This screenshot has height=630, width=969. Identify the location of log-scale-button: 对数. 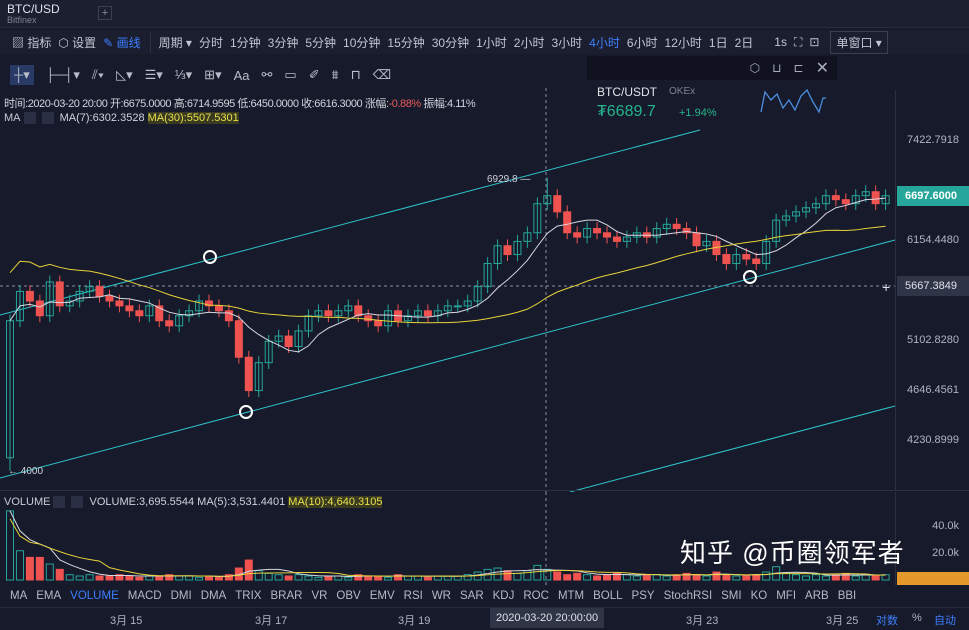
(887, 621).